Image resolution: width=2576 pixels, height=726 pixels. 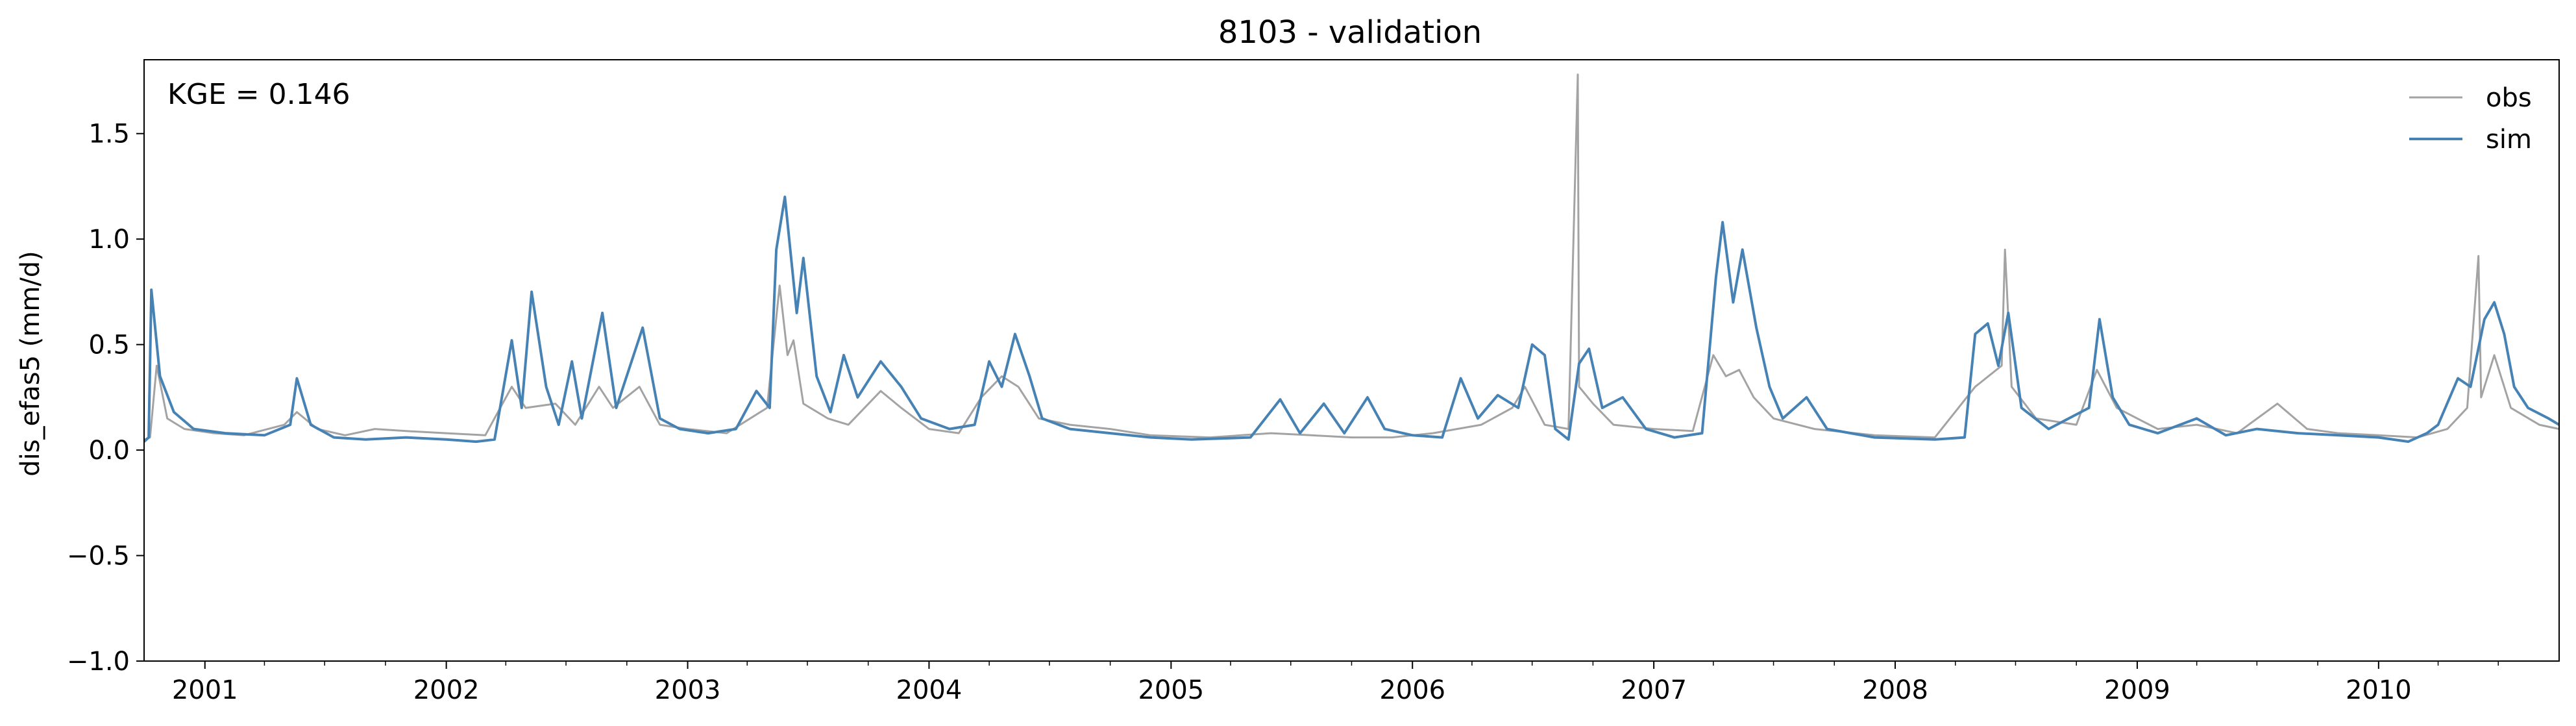 What do you see at coordinates (2509, 140) in the screenshot?
I see `legend-label-sim: sim` at bounding box center [2509, 140].